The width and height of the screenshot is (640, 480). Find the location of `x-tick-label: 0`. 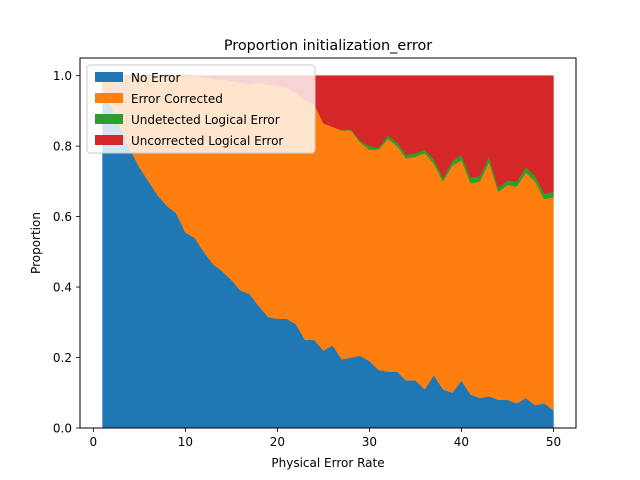

x-tick-label: 0 is located at coordinates (94, 442).